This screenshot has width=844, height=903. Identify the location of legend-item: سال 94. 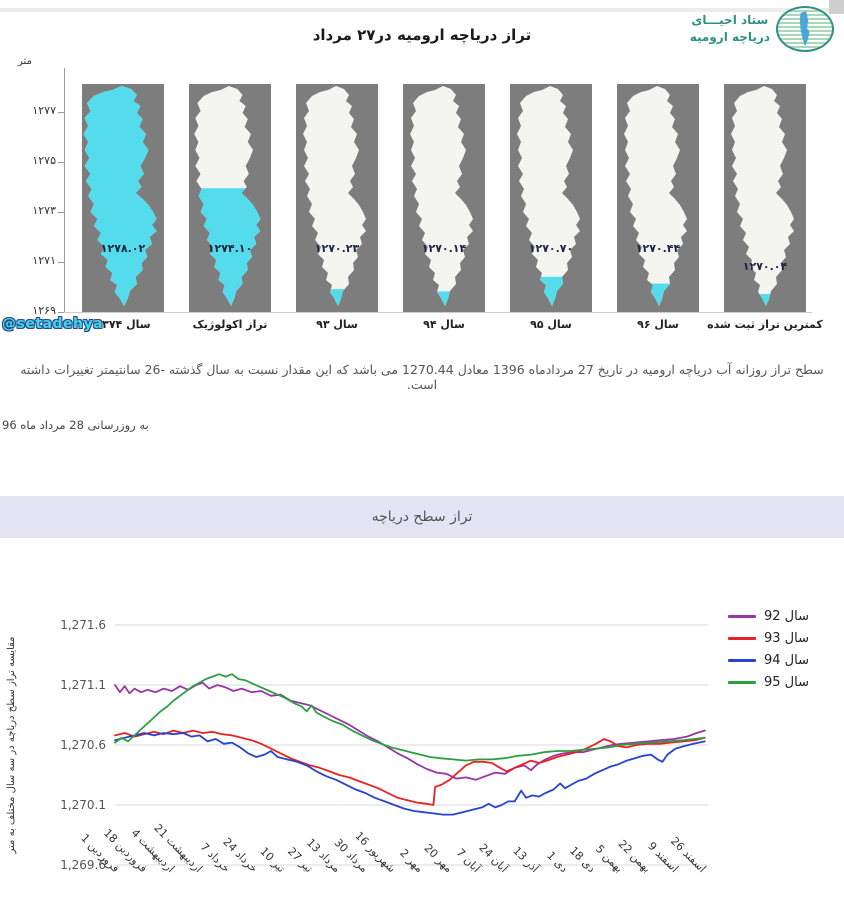
(768, 660).